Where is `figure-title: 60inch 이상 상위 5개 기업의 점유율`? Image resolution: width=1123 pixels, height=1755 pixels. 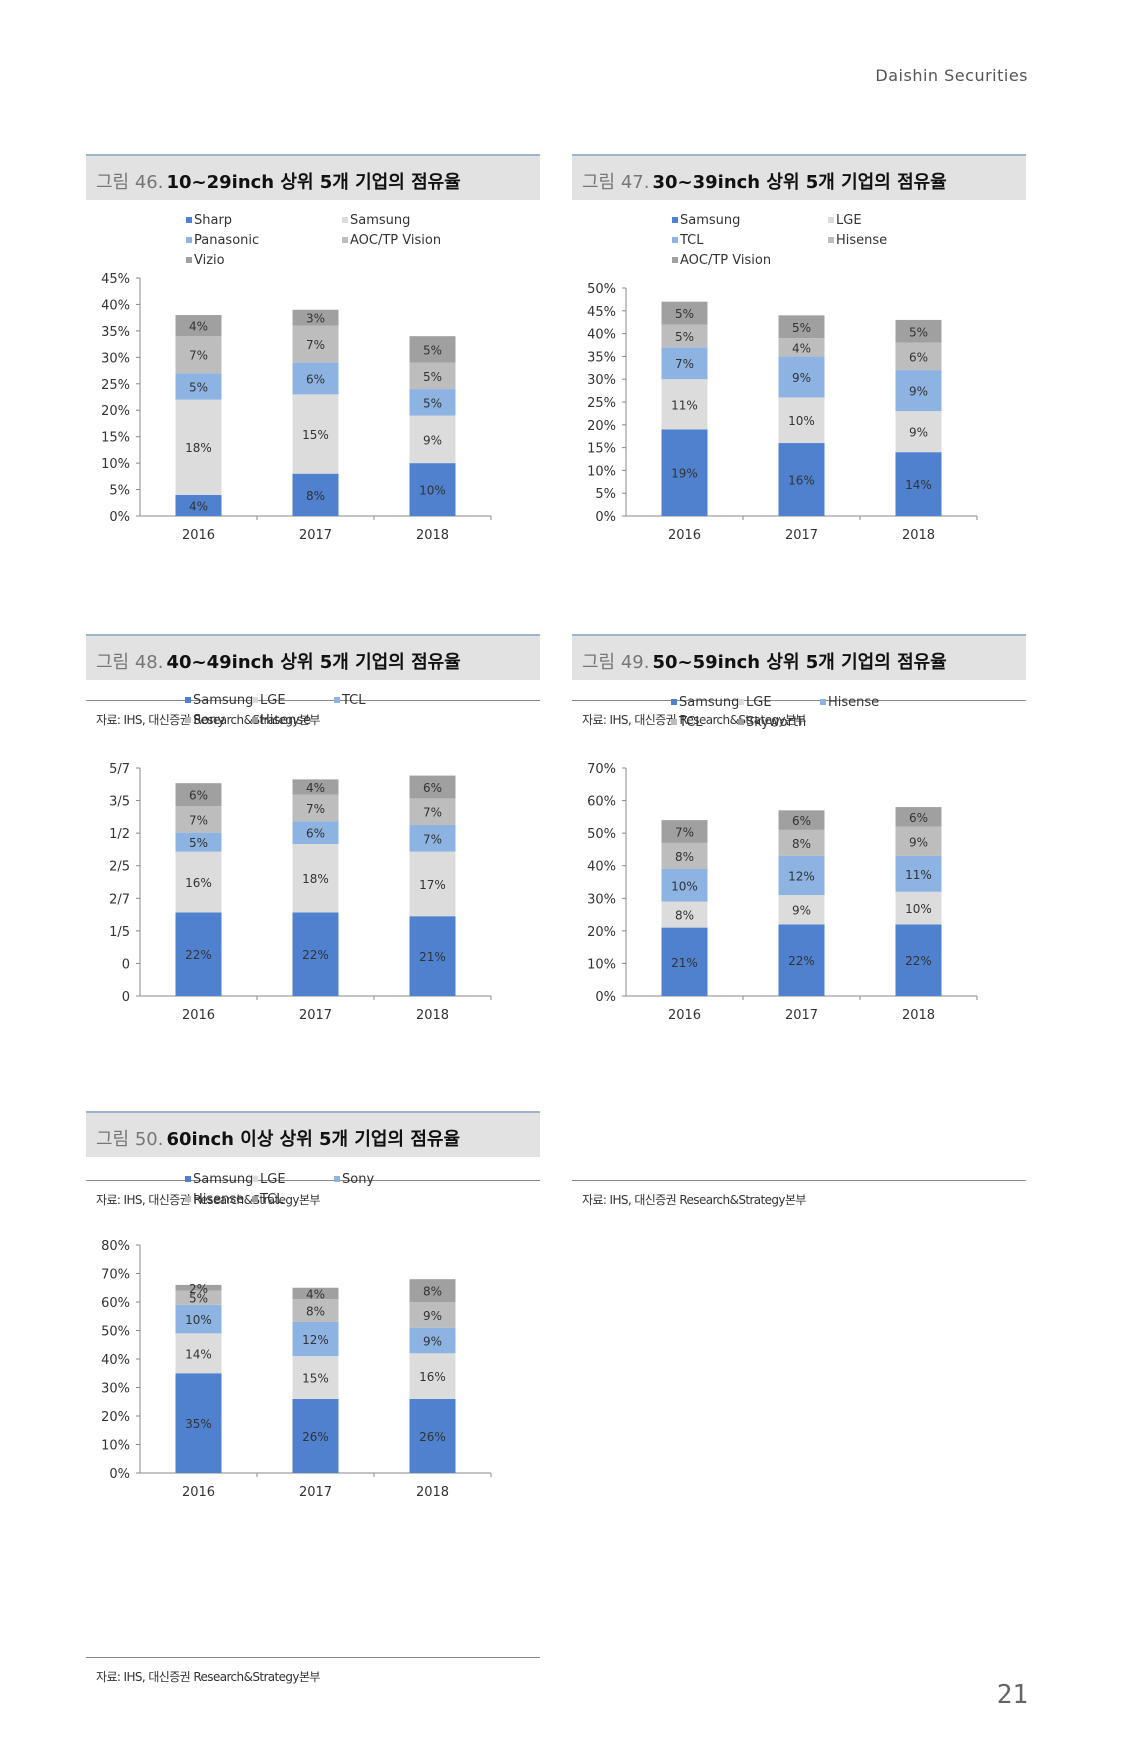
figure-title: 60inch 이상 상위 5개 기업의 점유율 is located at coordinates (313, 1139).